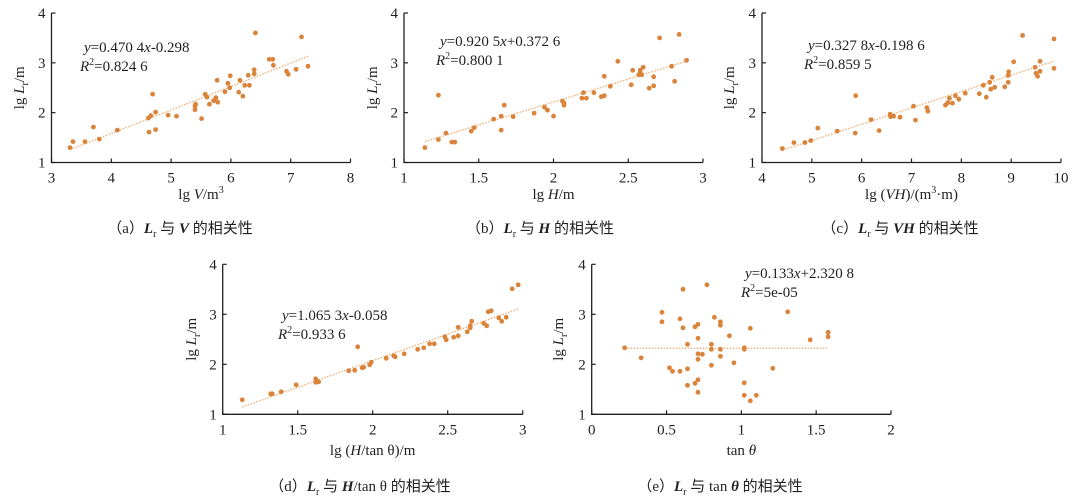 The width and height of the screenshot is (1079, 502). What do you see at coordinates (447, 430) in the screenshot?
I see `x-tick-label: 2.5` at bounding box center [447, 430].